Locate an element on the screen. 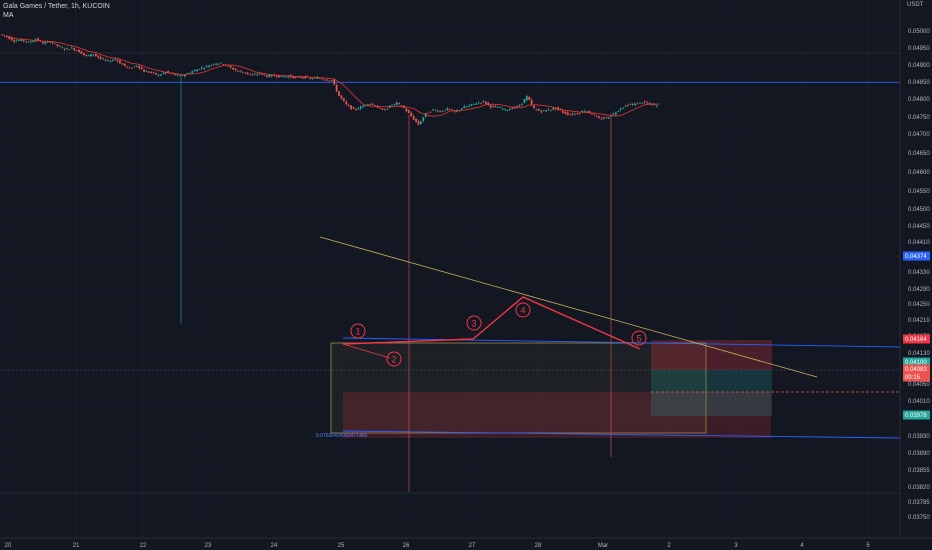 The width and height of the screenshot is (932, 550). y-tick-label: 0.03855 is located at coordinates (919, 471).